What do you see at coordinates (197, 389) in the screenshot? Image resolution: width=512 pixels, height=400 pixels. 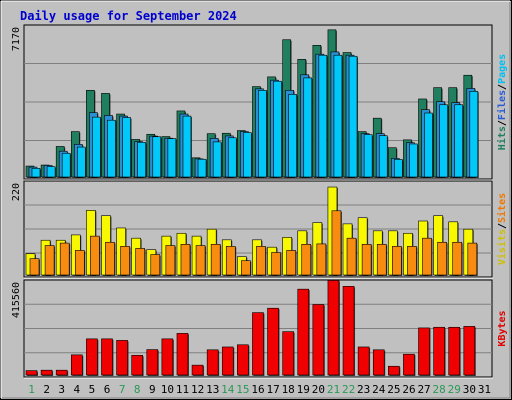 I see `x-tick-day-12: 12` at bounding box center [197, 389].